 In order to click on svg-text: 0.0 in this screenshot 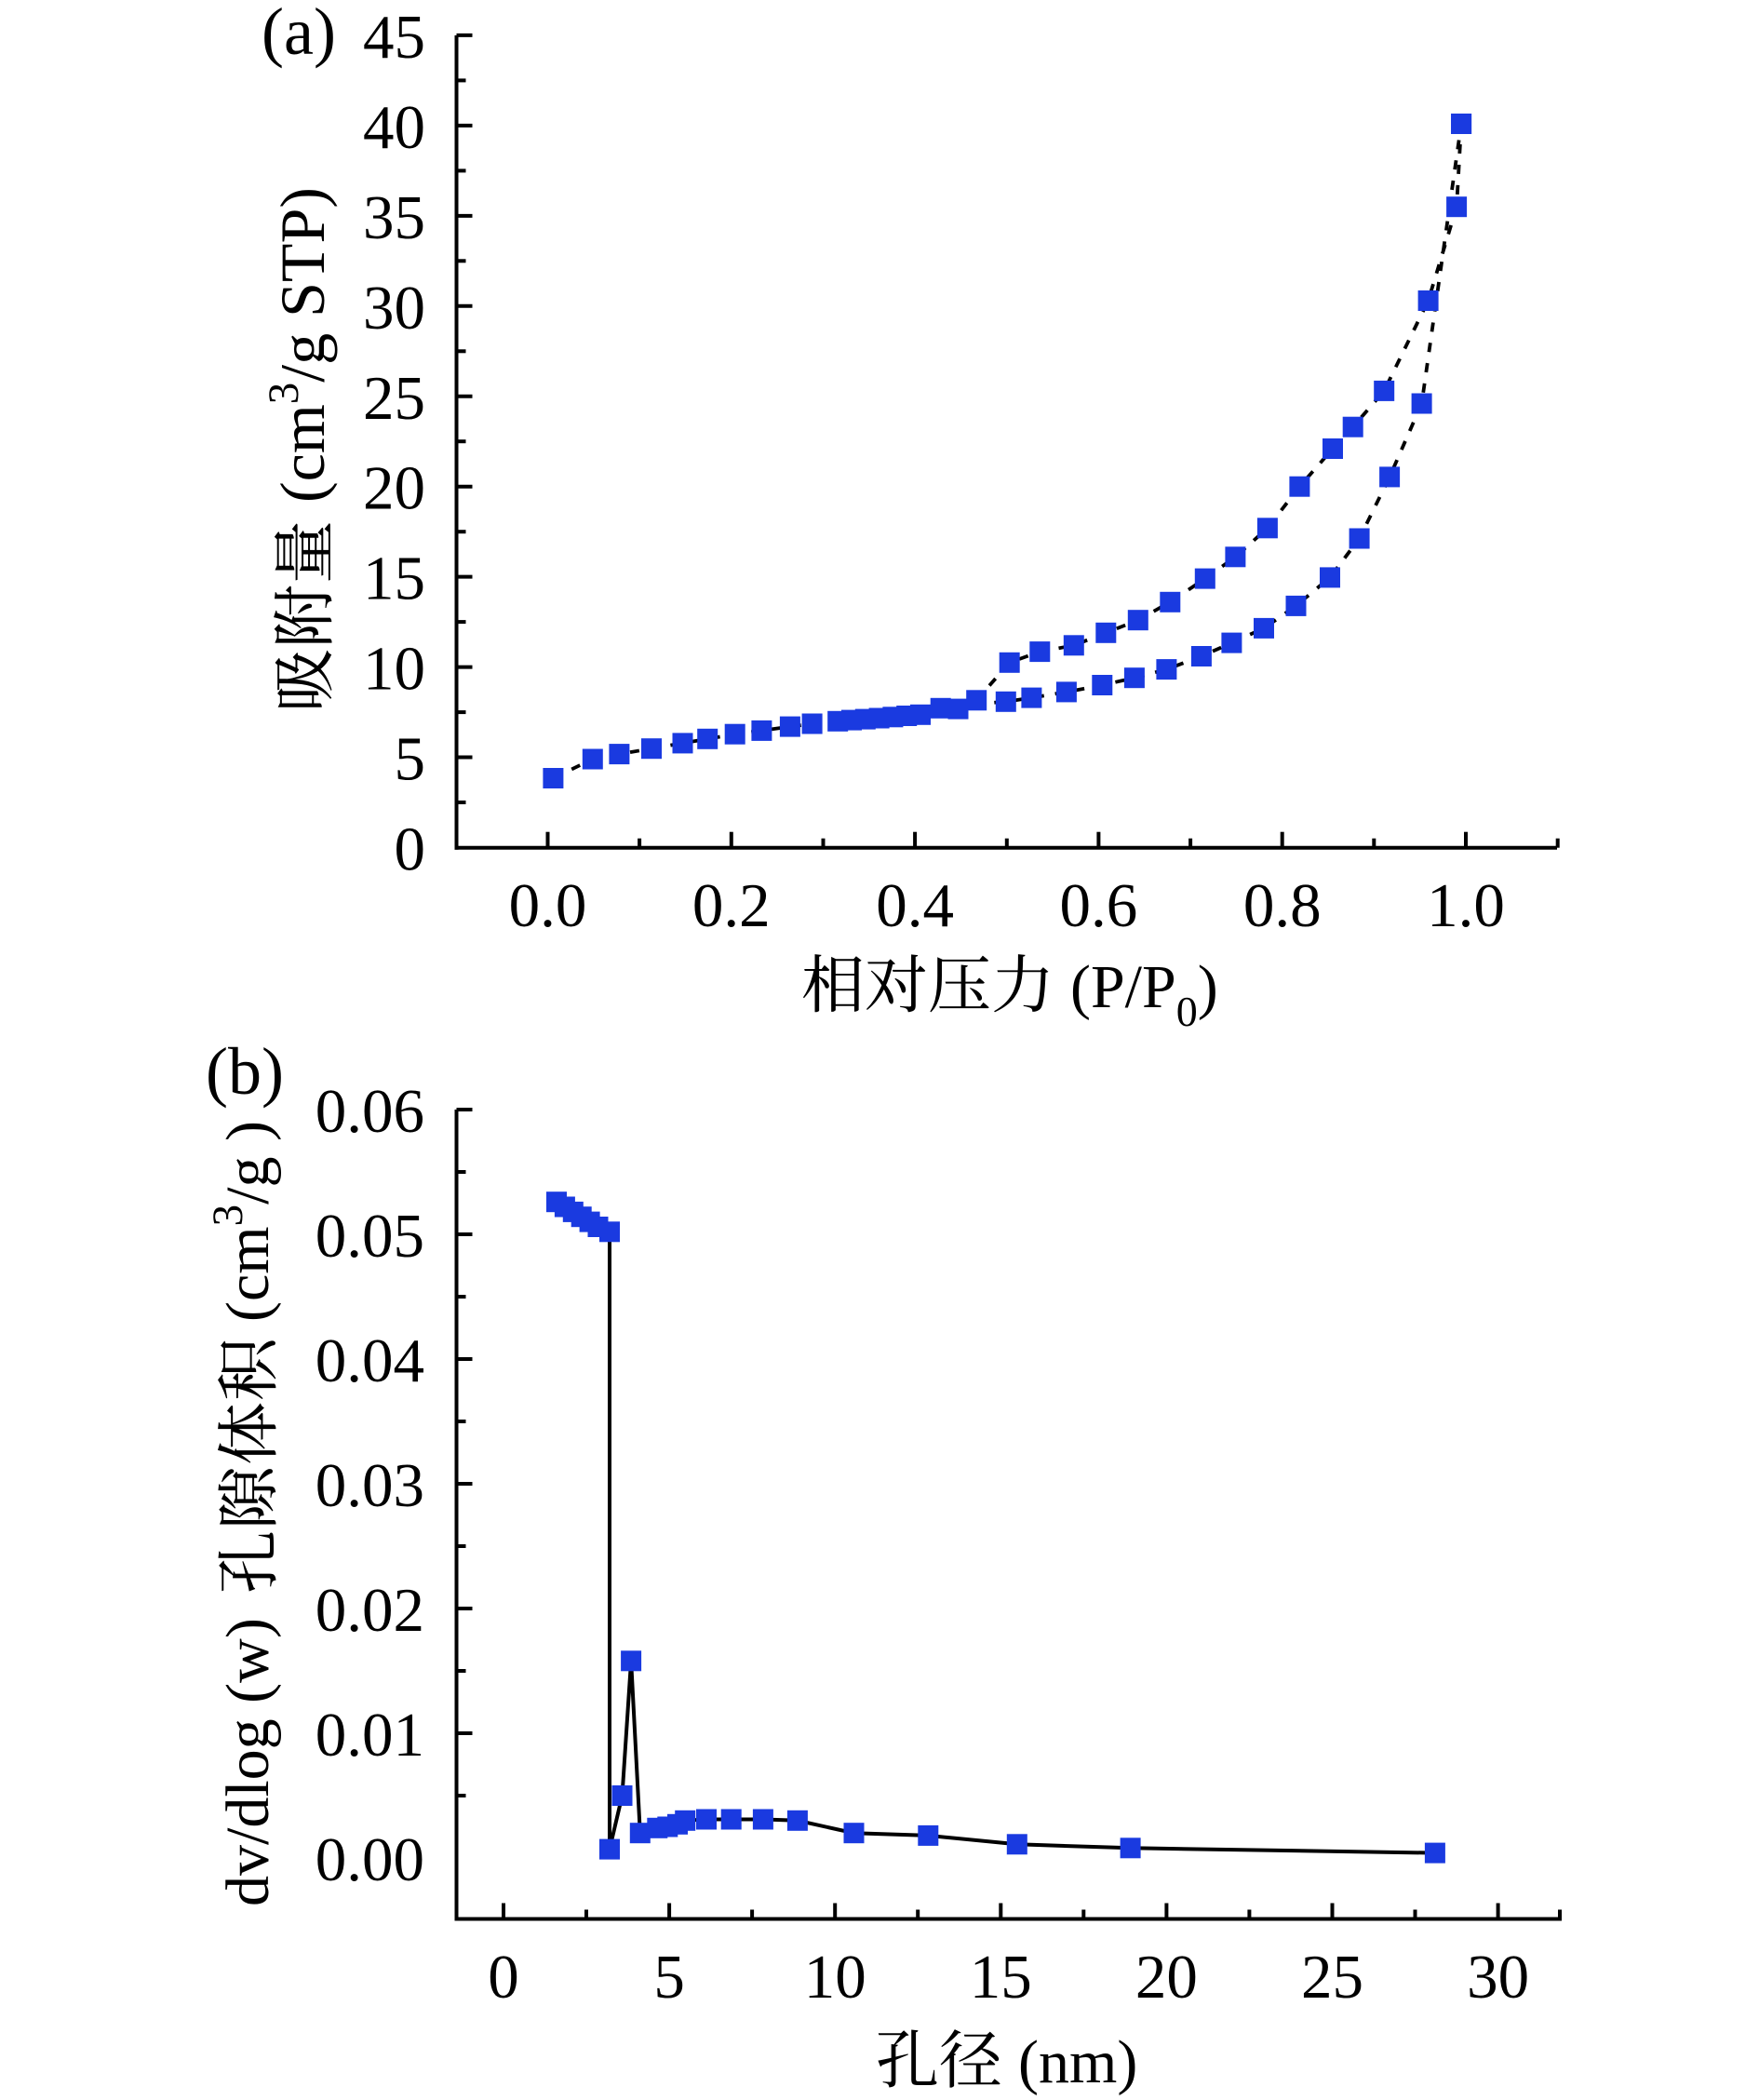, I will do `click(548, 905)`.